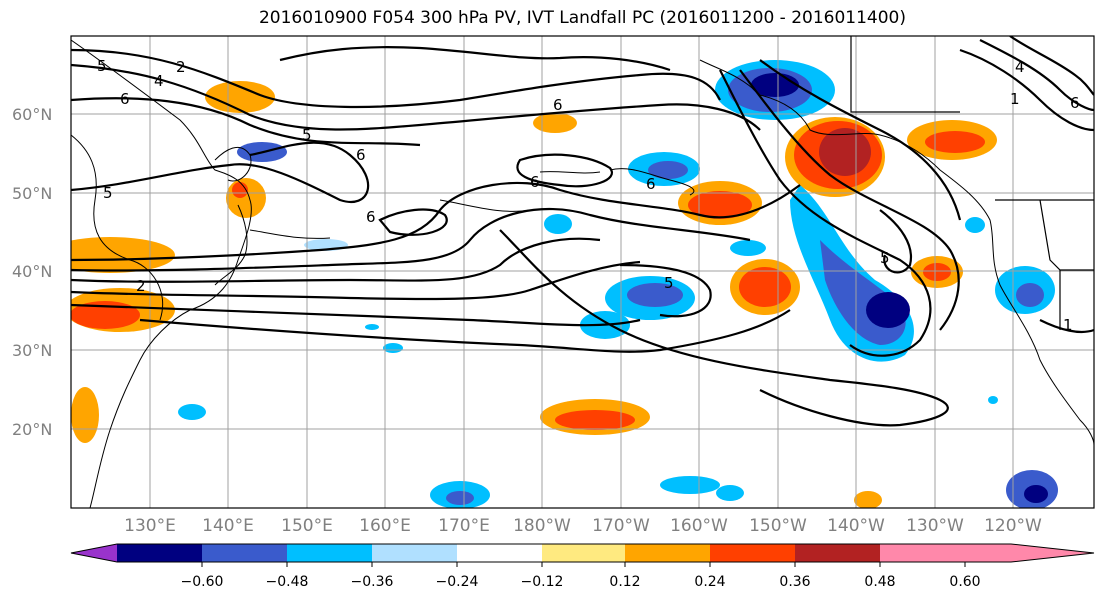 The image size is (1105, 601). I want to click on latitude-labels: 20°N 30°N 40°N 50°N 60°N, so click(32, 272).